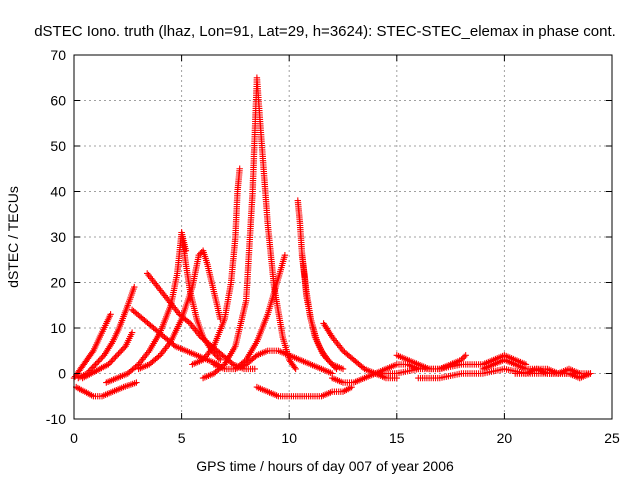 This screenshot has width=640, height=480. I want to click on y-tick-label: 30, so click(58, 237).